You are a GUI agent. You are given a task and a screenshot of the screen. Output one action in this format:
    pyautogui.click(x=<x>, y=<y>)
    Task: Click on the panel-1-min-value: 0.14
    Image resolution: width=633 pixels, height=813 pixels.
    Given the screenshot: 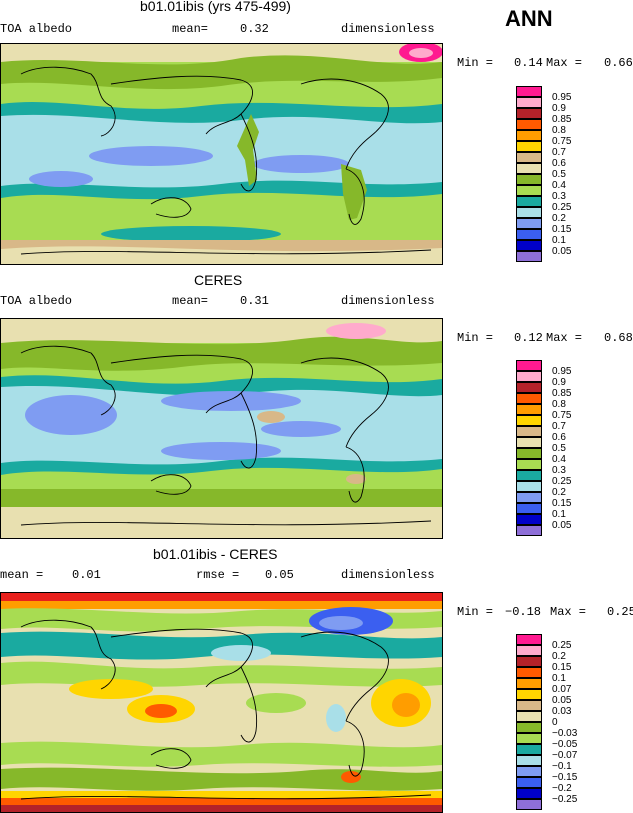 What is the action you would take?
    pyautogui.click(x=528, y=63)
    